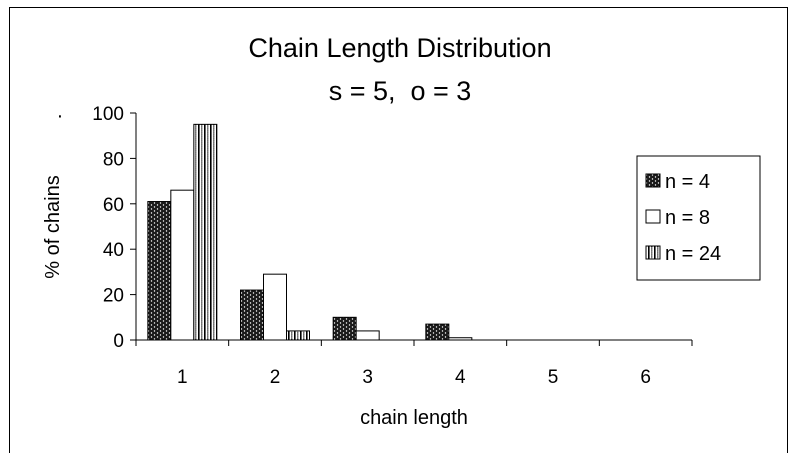 The width and height of the screenshot is (804, 455). What do you see at coordinates (113, 159) in the screenshot?
I see `y-tick-label: 80` at bounding box center [113, 159].